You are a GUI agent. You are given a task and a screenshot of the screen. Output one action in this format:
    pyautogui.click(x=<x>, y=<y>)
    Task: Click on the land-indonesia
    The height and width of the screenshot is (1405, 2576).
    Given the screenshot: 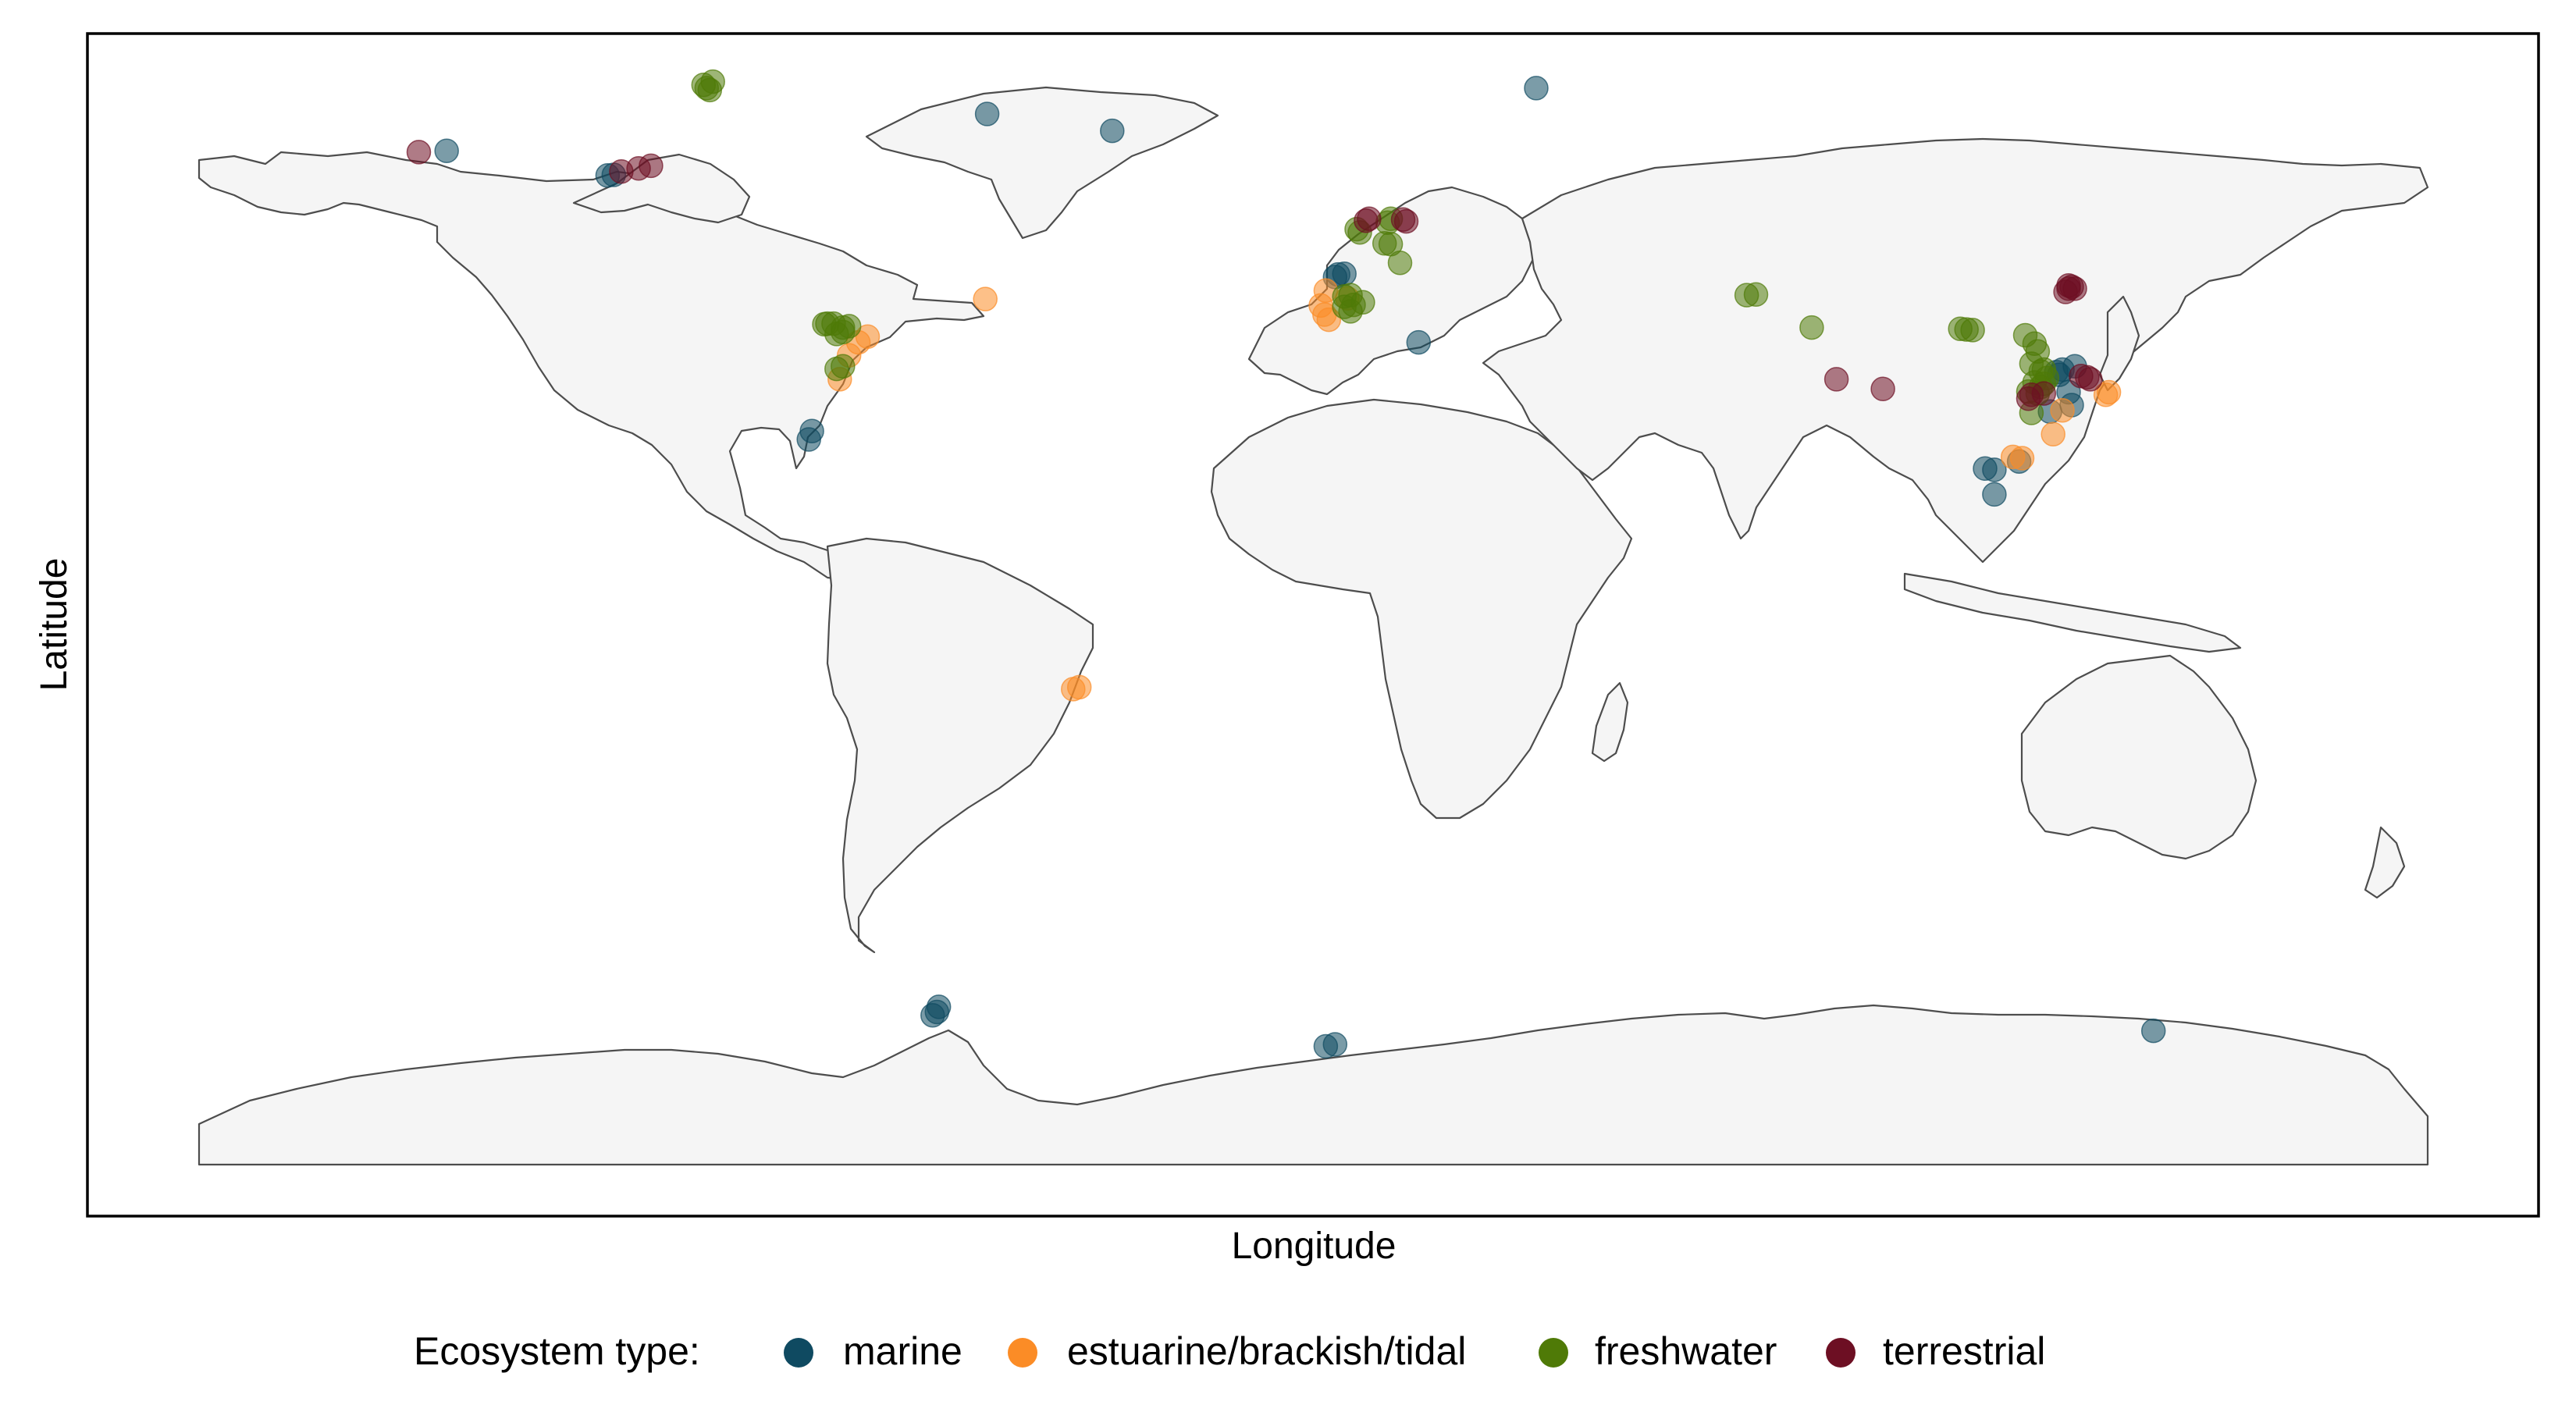 What is the action you would take?
    pyautogui.click(x=2072, y=612)
    